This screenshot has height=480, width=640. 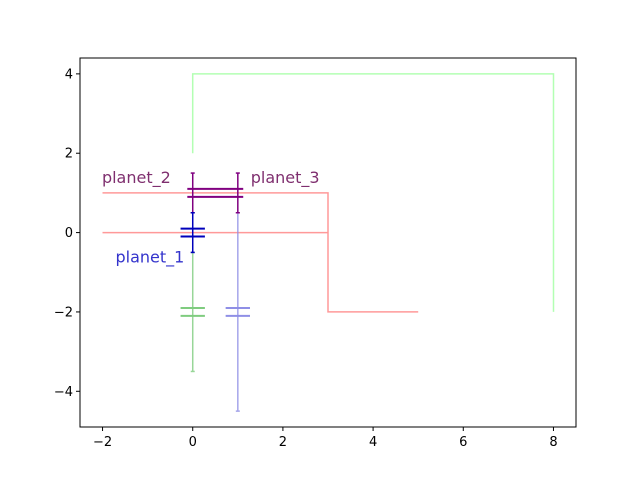 I want to click on x-tick-label: −2, so click(x=102, y=442).